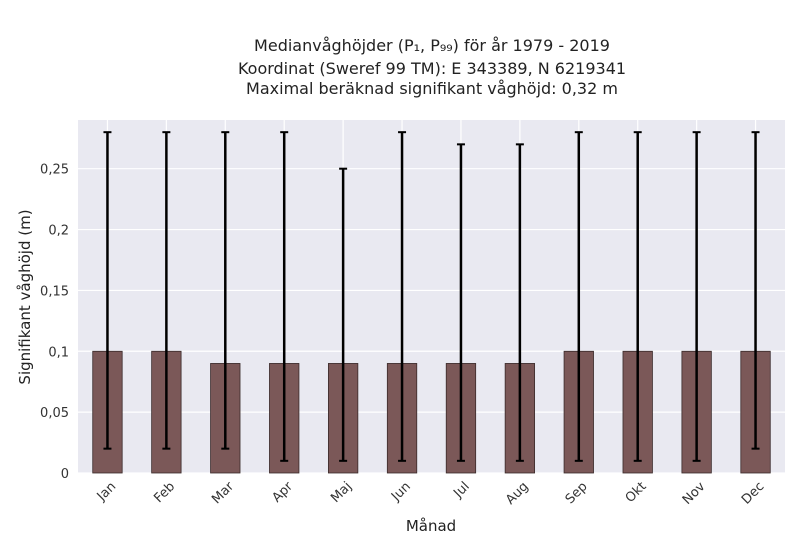 The height and width of the screenshot is (550, 800). Describe the element at coordinates (54, 170) in the screenshot. I see `y-tick-label: 0,25` at that location.